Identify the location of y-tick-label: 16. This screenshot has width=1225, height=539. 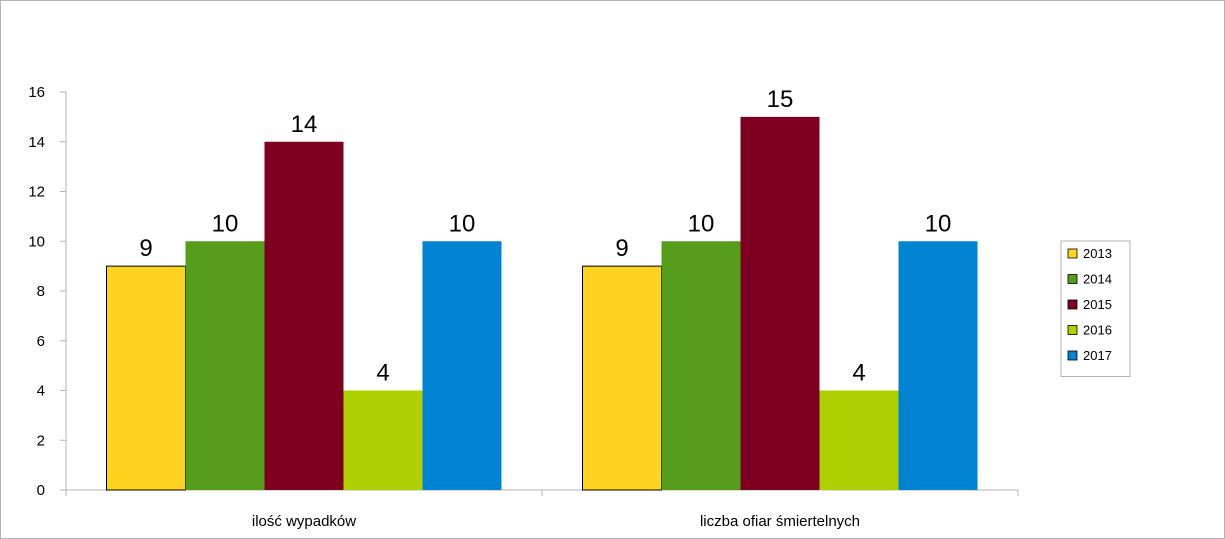
(36, 92).